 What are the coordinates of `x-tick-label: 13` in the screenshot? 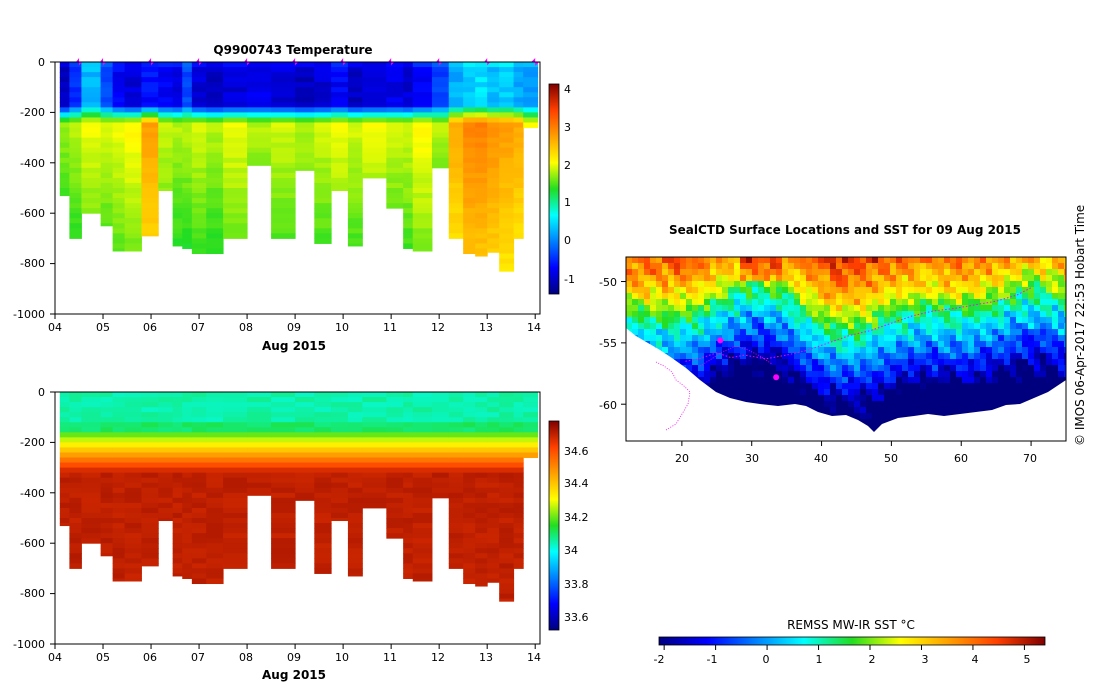 It's located at (486, 657).